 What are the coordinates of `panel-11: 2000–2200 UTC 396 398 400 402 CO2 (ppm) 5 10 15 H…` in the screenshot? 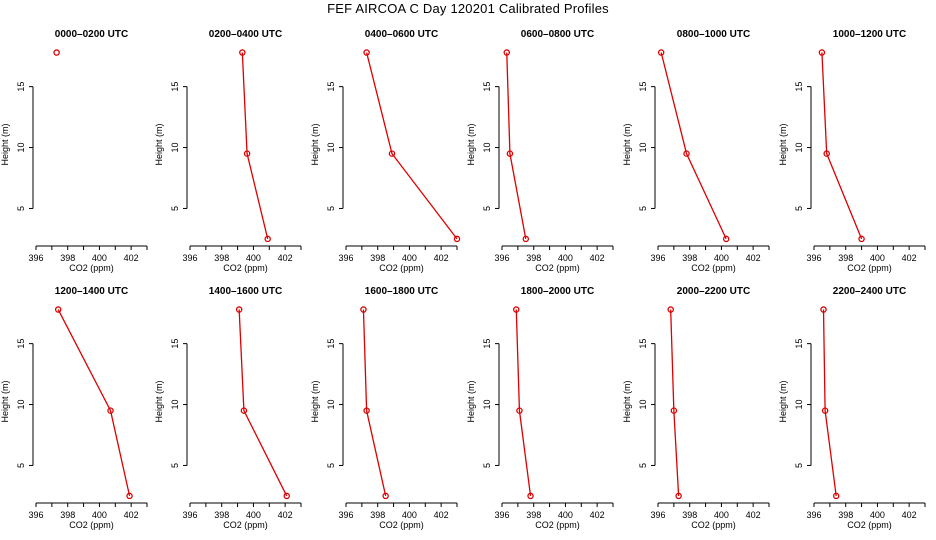 It's located at (696, 408).